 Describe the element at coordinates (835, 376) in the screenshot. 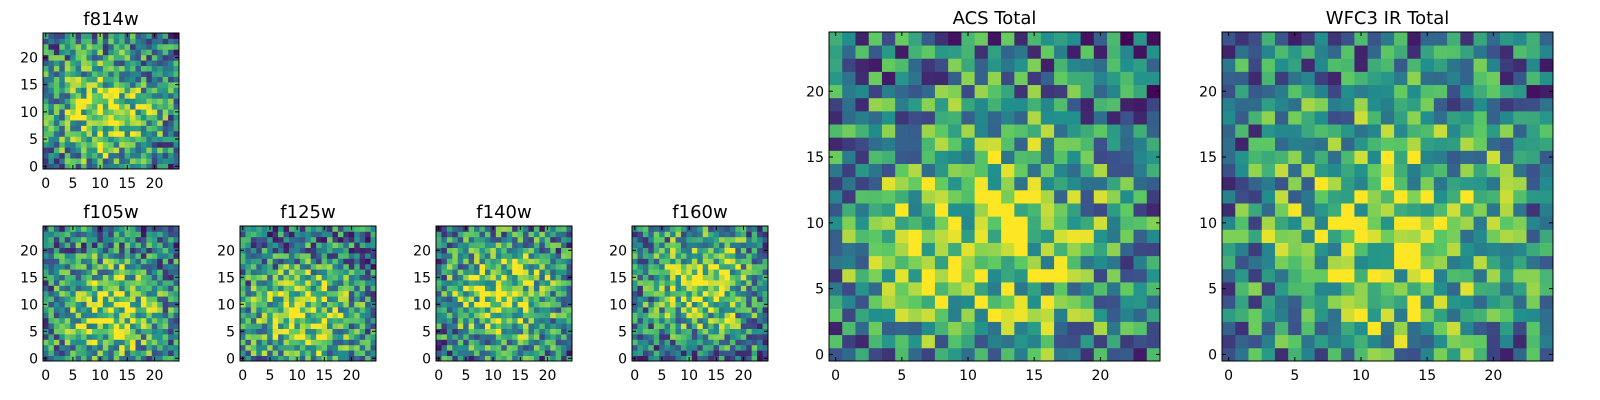

I see `x-tick-label: 0` at that location.